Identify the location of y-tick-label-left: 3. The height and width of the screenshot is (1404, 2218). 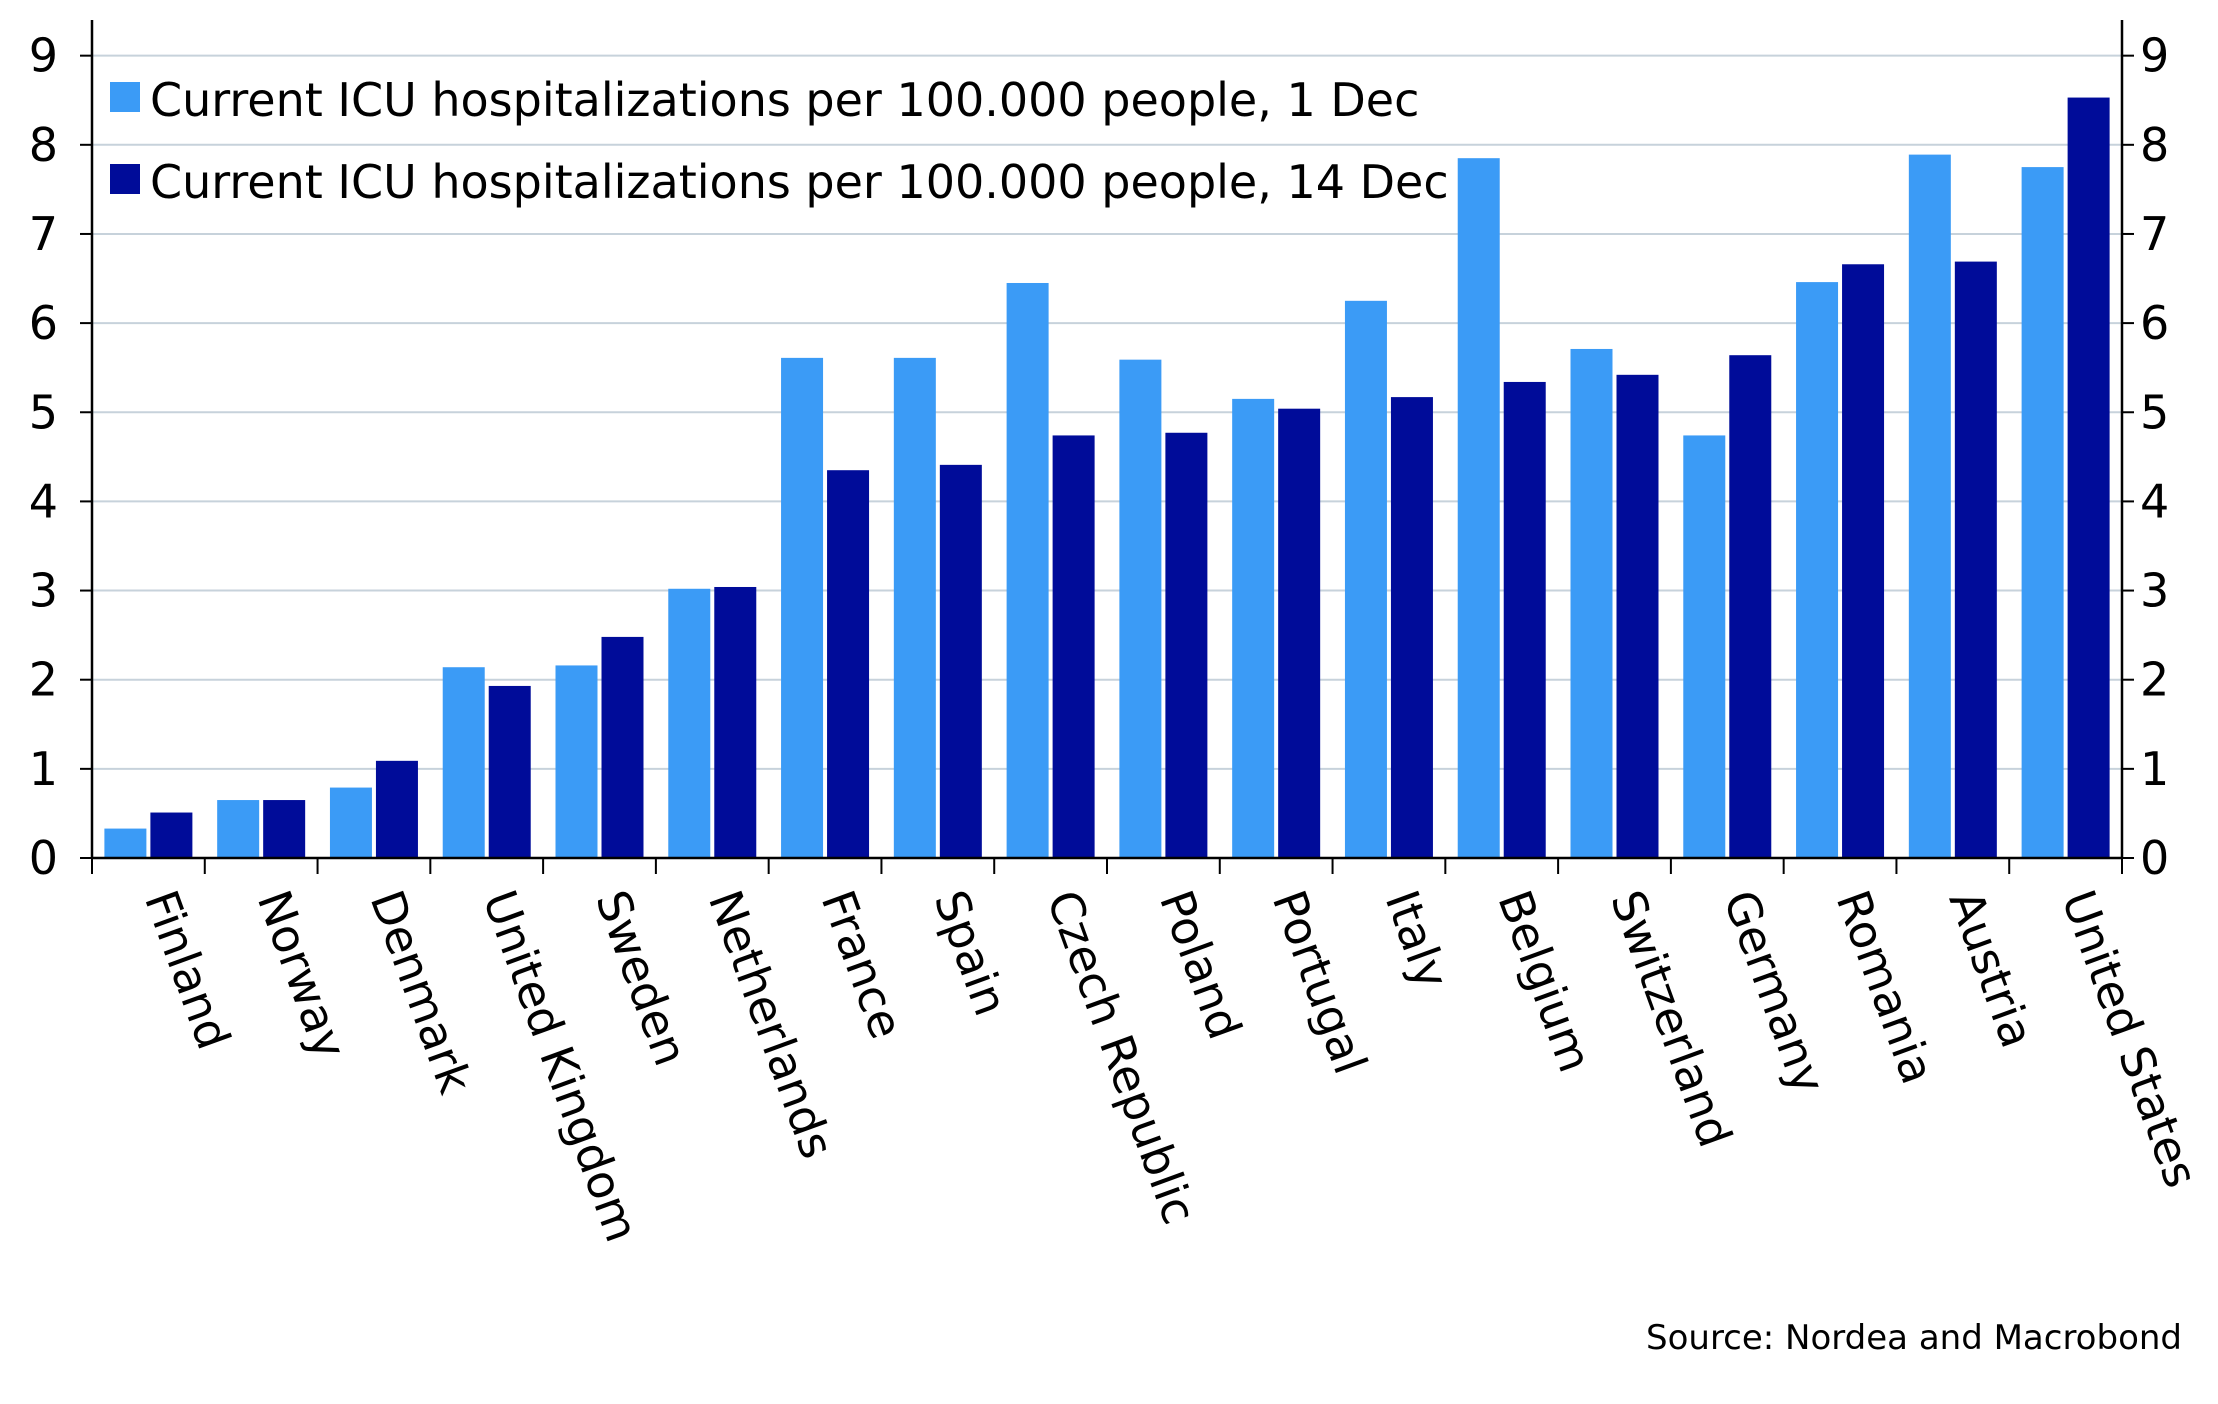
(43, 591).